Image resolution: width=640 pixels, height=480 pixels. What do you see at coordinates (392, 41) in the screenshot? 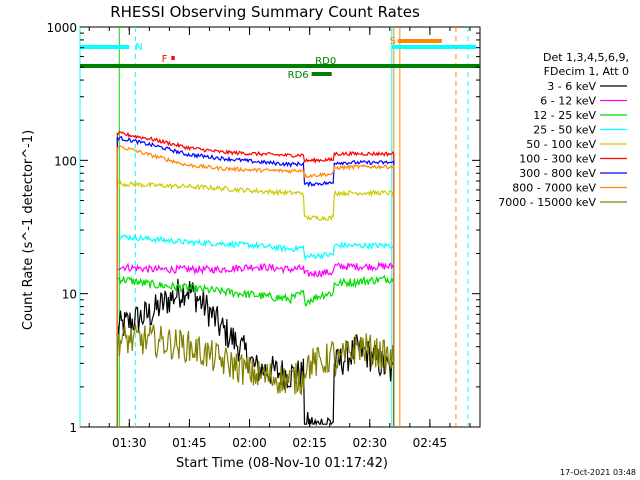
I see `flag-label-s: S` at bounding box center [392, 41].